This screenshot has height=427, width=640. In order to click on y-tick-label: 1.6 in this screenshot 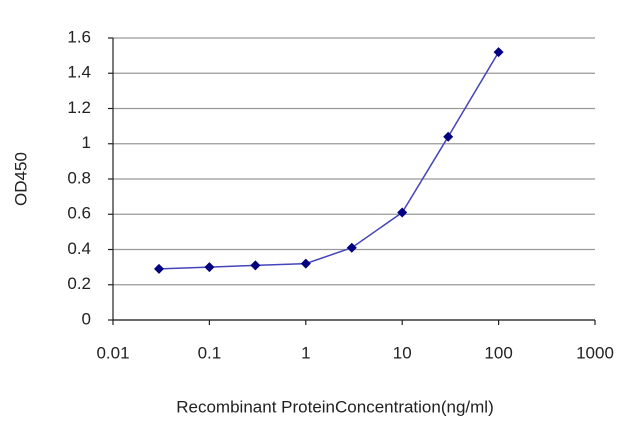, I will do `click(79, 36)`.